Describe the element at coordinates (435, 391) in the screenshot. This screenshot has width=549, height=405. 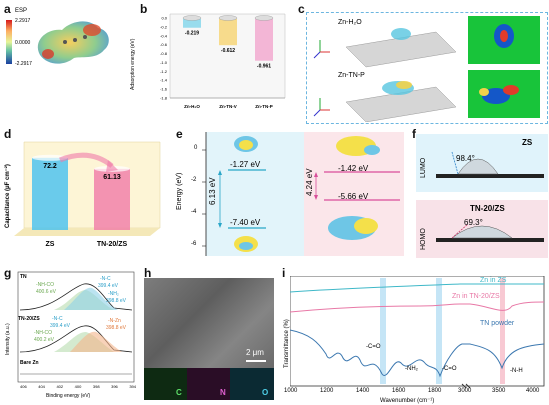
I see `i-xtick: 1800` at that location.